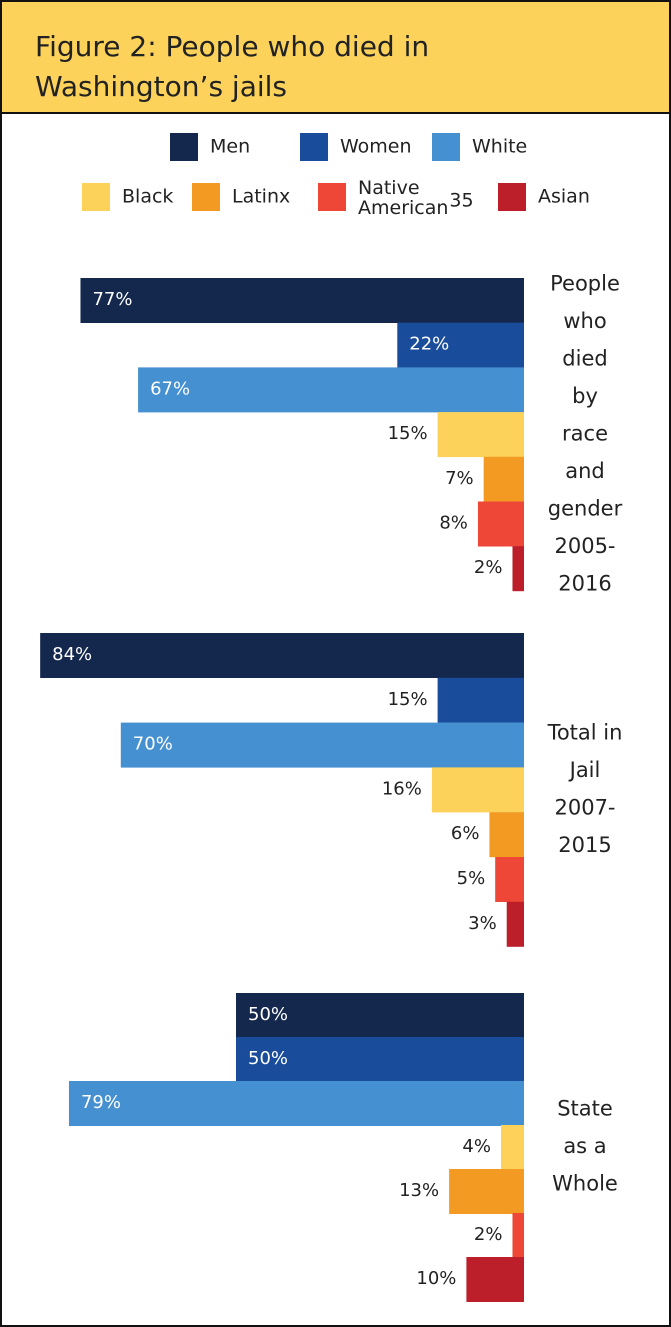  I want to click on legend-label: Women, so click(376, 147).